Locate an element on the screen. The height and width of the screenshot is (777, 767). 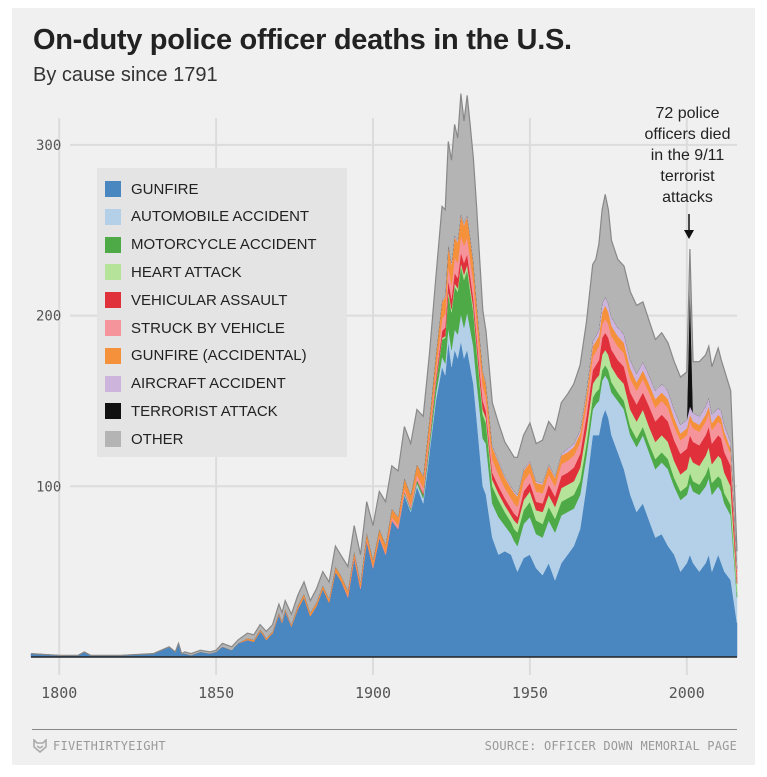
annotation-line: 72 police is located at coordinates (687, 113).